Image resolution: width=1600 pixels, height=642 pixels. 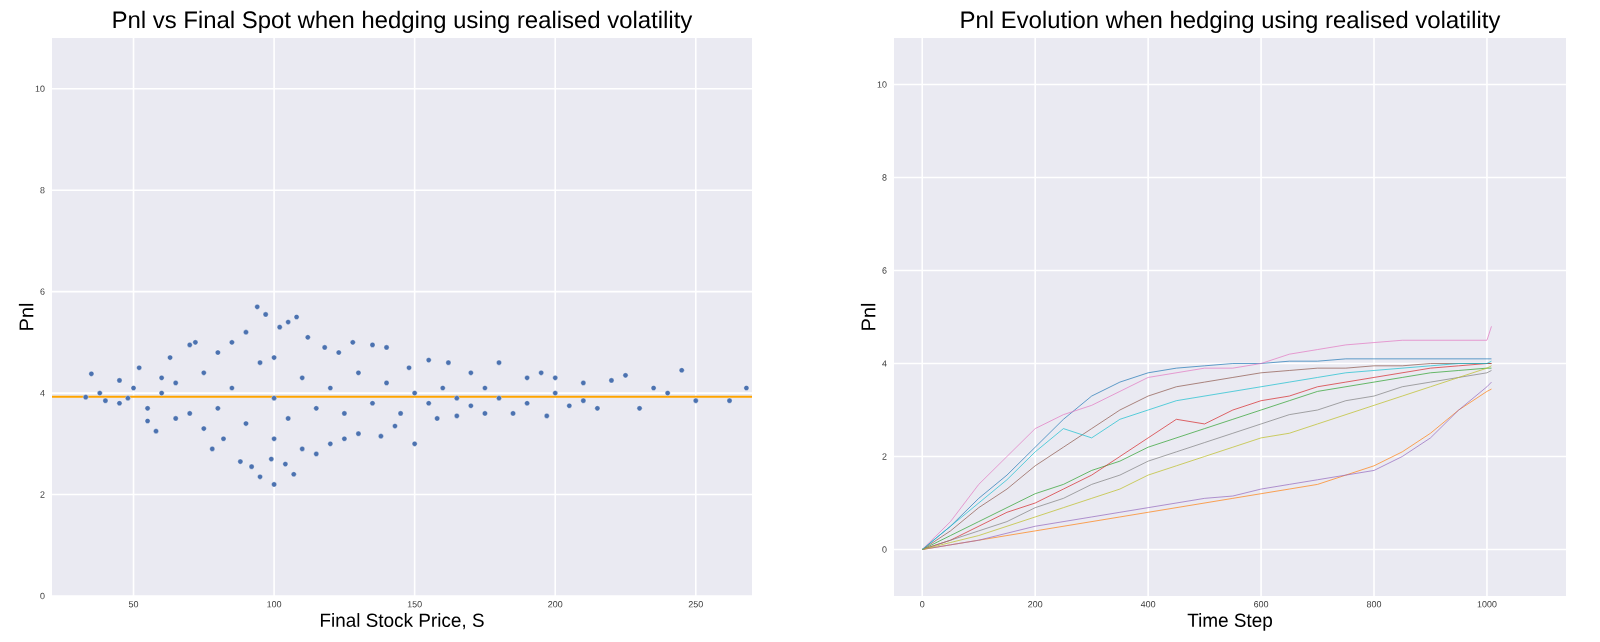 I want to click on chart-title: Pnl Evolution when hedging using realised volatility, so click(x=1231, y=22).